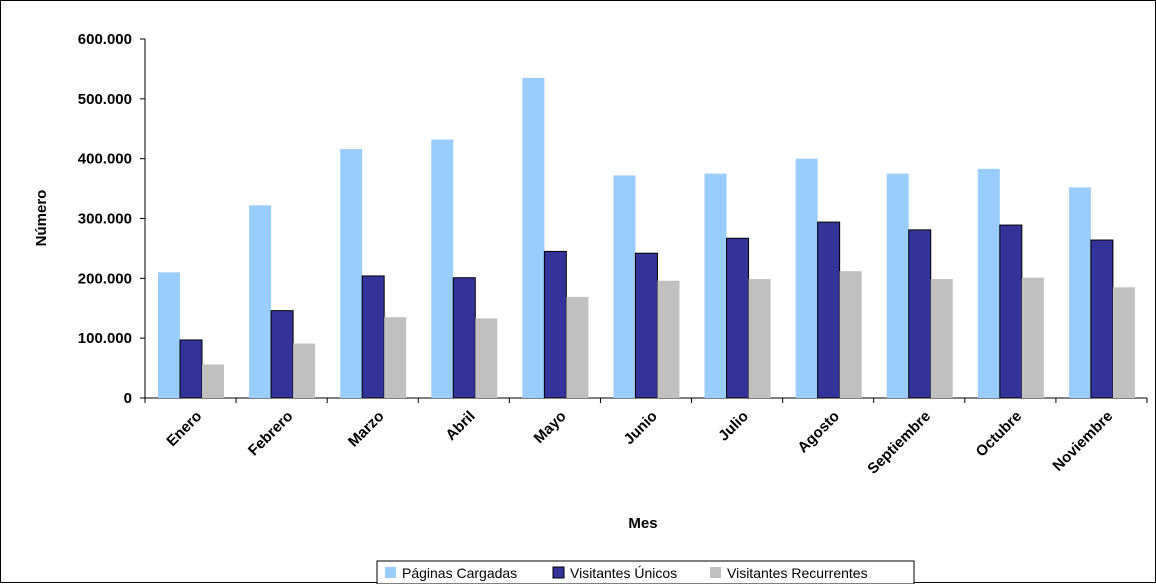 This screenshot has height=584, width=1156. I want to click on x-tick-label: Septiembre, so click(899, 443).